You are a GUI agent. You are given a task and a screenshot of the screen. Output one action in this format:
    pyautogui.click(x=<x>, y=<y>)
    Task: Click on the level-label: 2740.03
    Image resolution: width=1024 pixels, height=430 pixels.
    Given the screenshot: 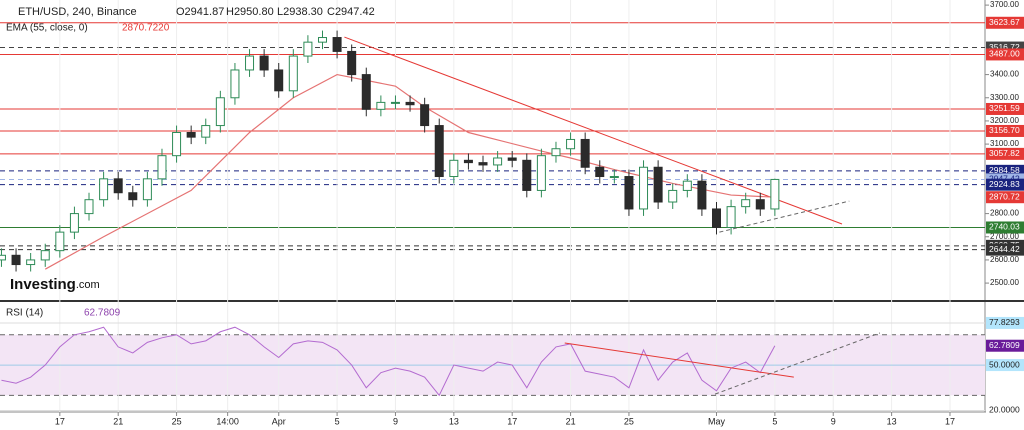 What is the action you would take?
    pyautogui.click(x=1004, y=227)
    